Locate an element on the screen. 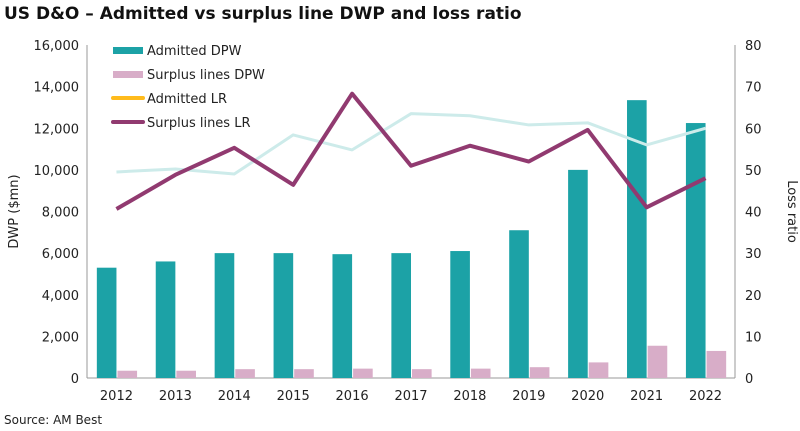 This screenshot has width=800, height=431. x-tick-label: 2016 is located at coordinates (352, 396).